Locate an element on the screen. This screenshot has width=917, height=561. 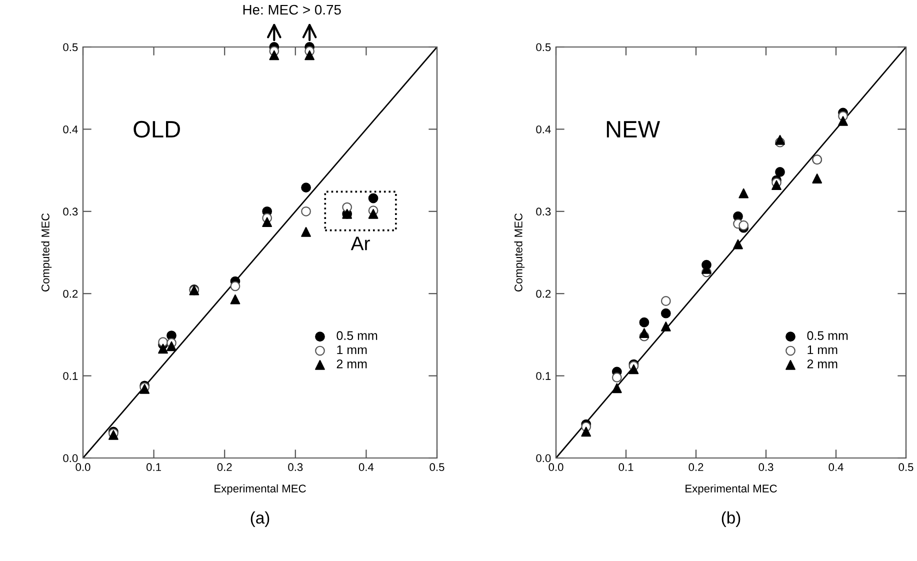
annotation: NEW is located at coordinates (633, 129).